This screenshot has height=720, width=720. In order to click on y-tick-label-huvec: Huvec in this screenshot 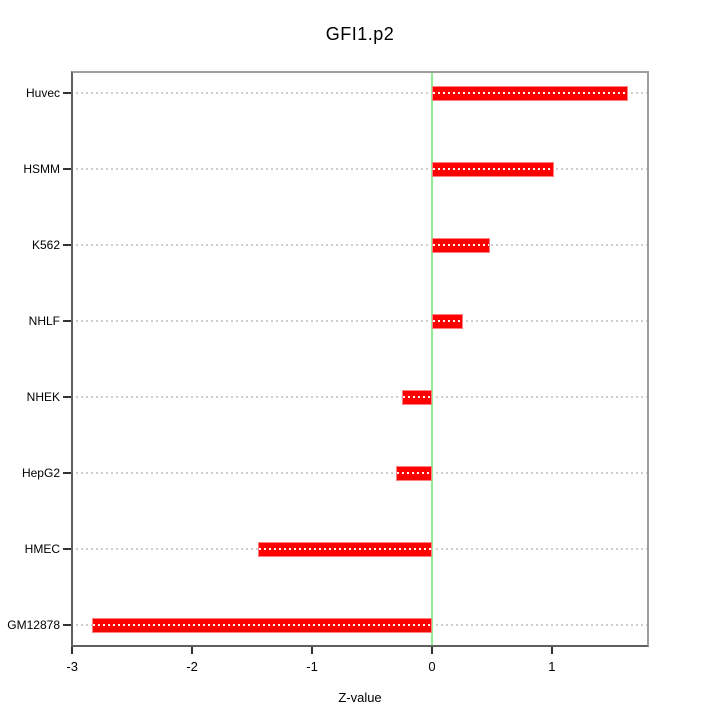, I will do `click(42, 93)`.